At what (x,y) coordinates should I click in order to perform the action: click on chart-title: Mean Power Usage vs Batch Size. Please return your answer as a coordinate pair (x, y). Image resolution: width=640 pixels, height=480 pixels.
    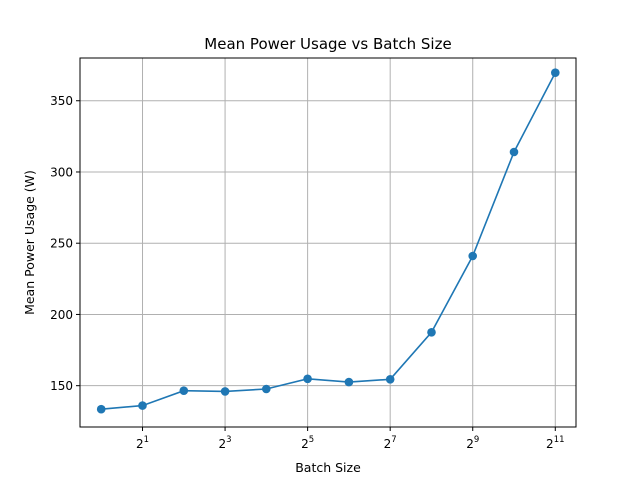
    Looking at the image, I should click on (327, 44).